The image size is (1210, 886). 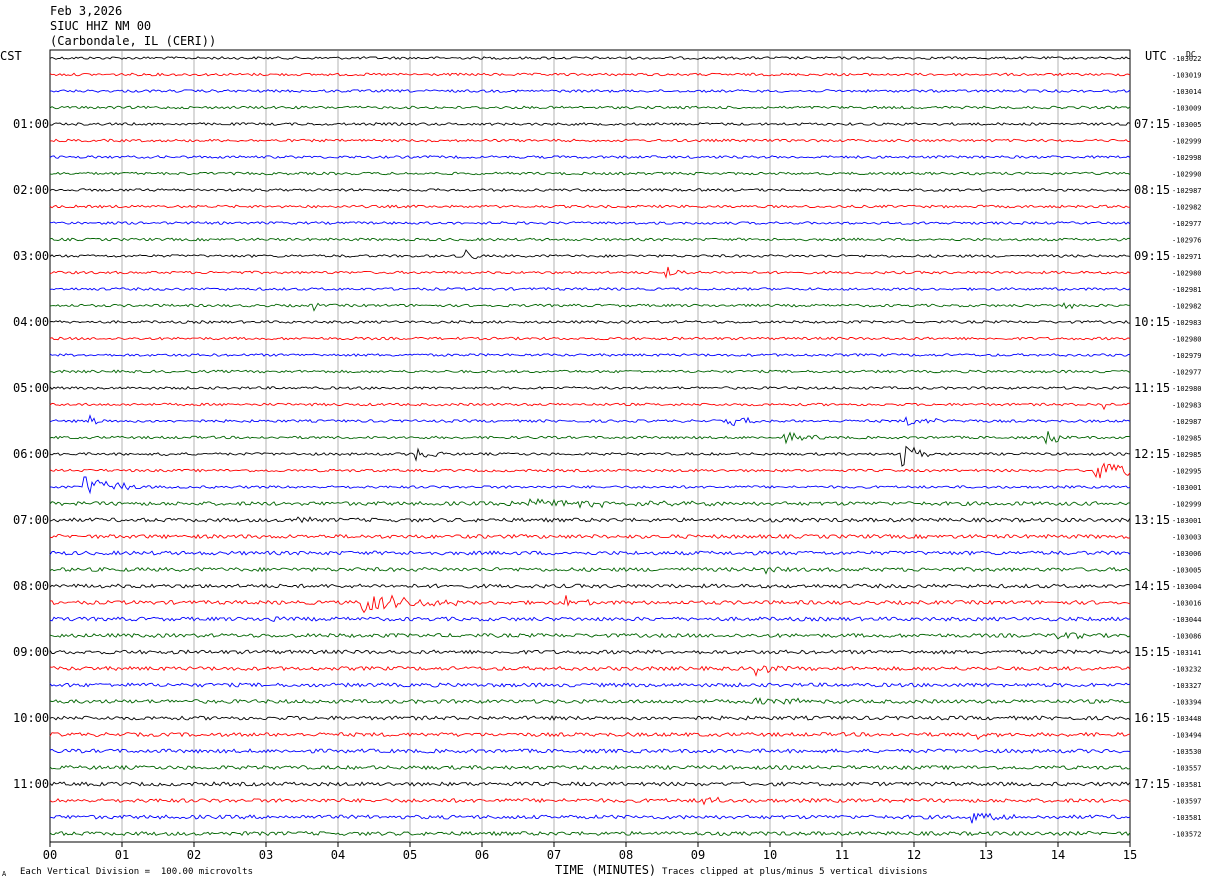 What do you see at coordinates (31, 454) in the screenshot?
I see `left-hour-label: 06:00` at bounding box center [31, 454].